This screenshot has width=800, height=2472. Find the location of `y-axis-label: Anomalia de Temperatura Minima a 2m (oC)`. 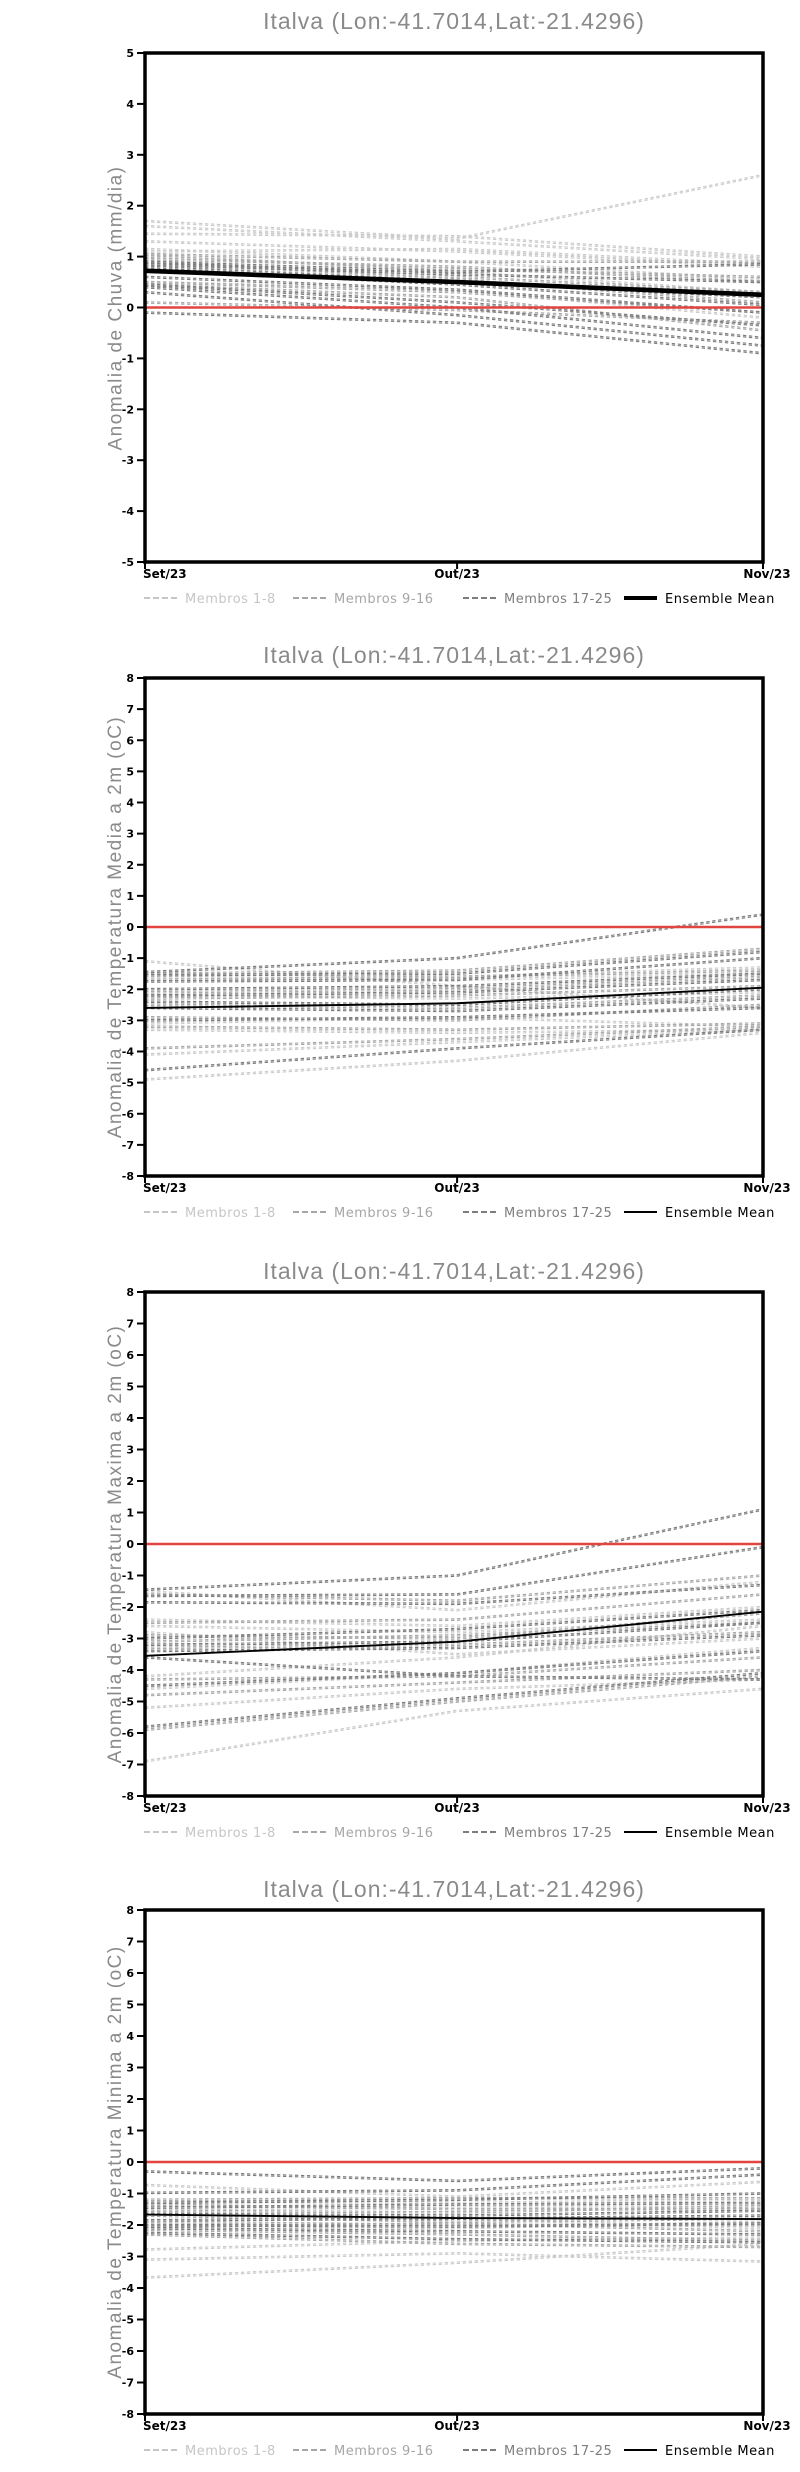

y-axis-label: Anomalia de Temperatura Minima a 2m (oC) is located at coordinates (115, 2162).